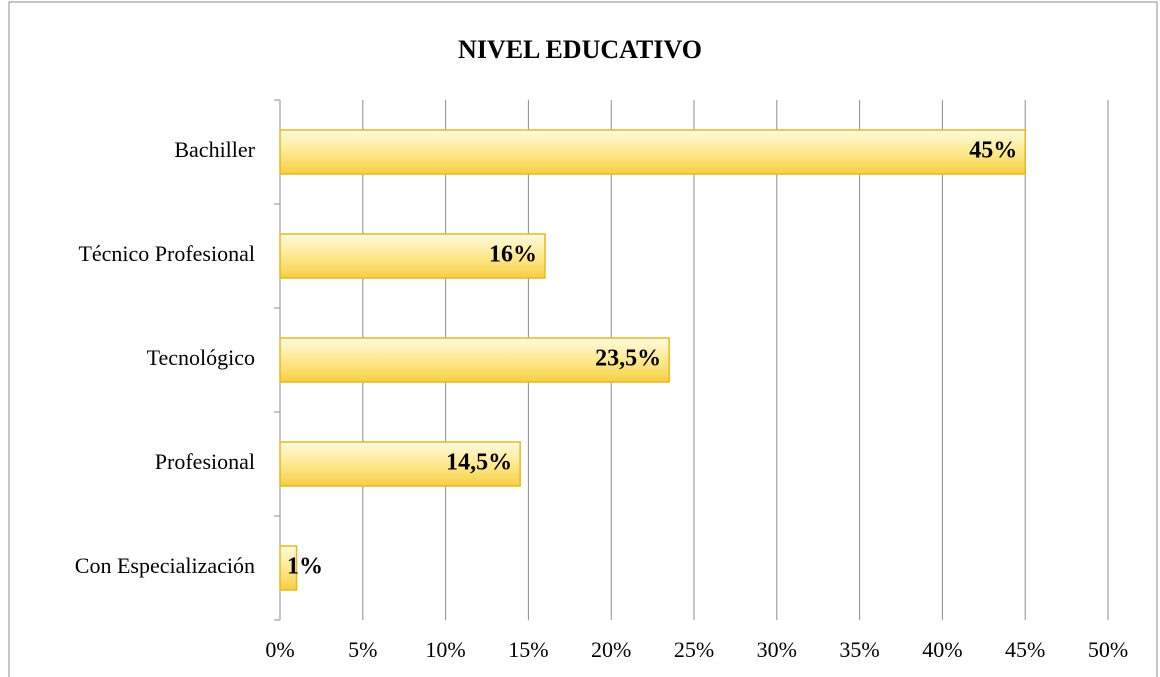  Describe the element at coordinates (528, 649) in the screenshot. I see `x-tick-label: 15%` at that location.